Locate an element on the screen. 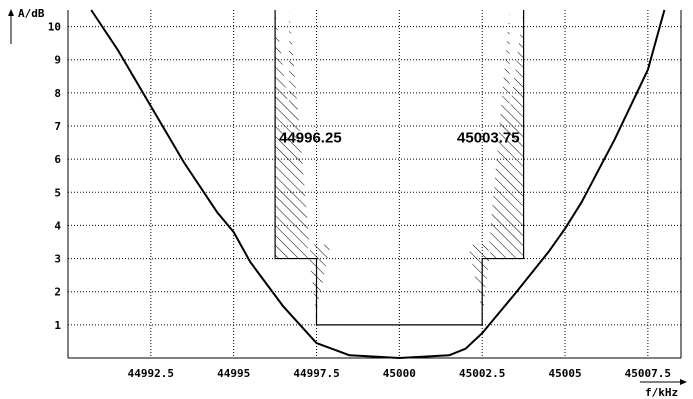 The width and height of the screenshot is (693, 399). annotations: 44996.25 45003.75 is located at coordinates (399, 138).